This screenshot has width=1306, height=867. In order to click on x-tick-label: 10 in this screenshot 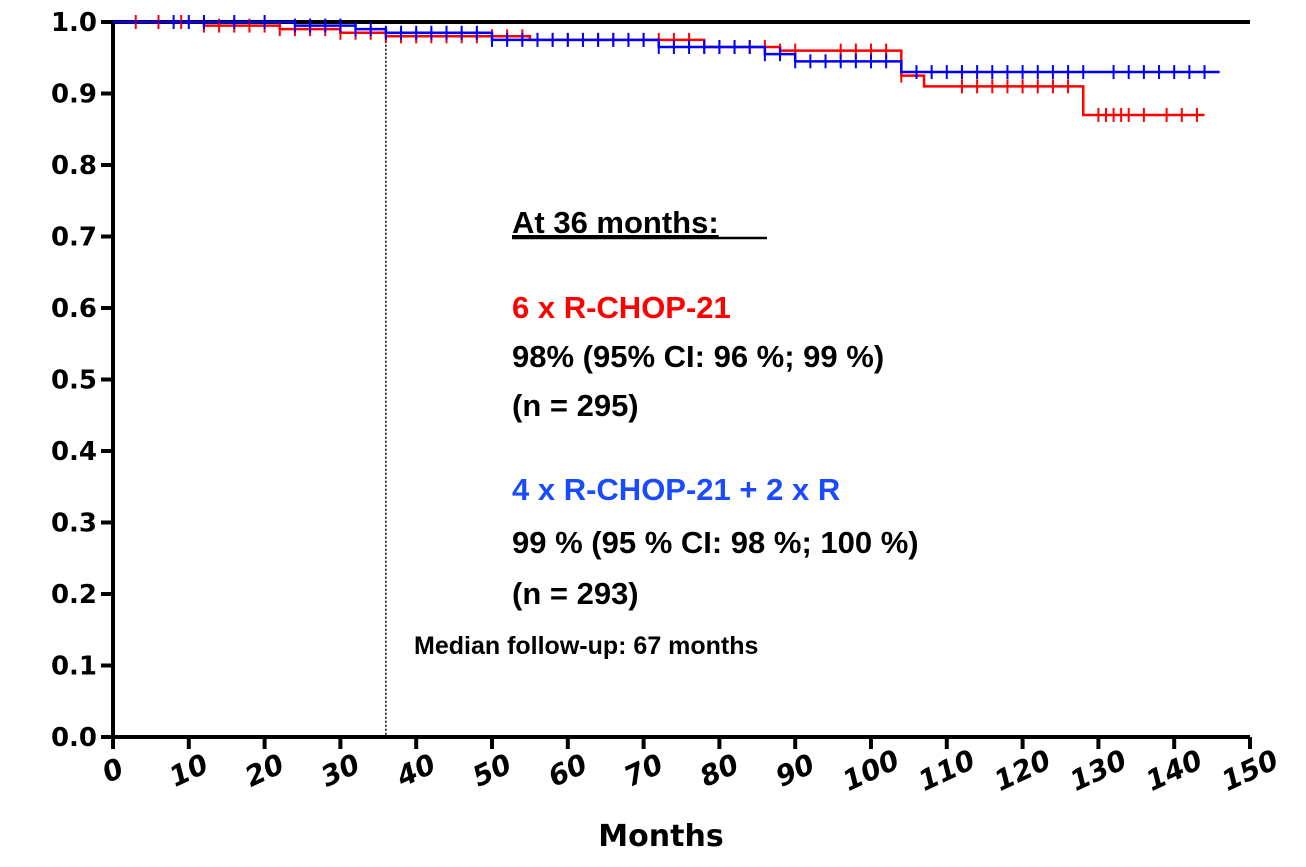, I will do `click(188, 770)`.